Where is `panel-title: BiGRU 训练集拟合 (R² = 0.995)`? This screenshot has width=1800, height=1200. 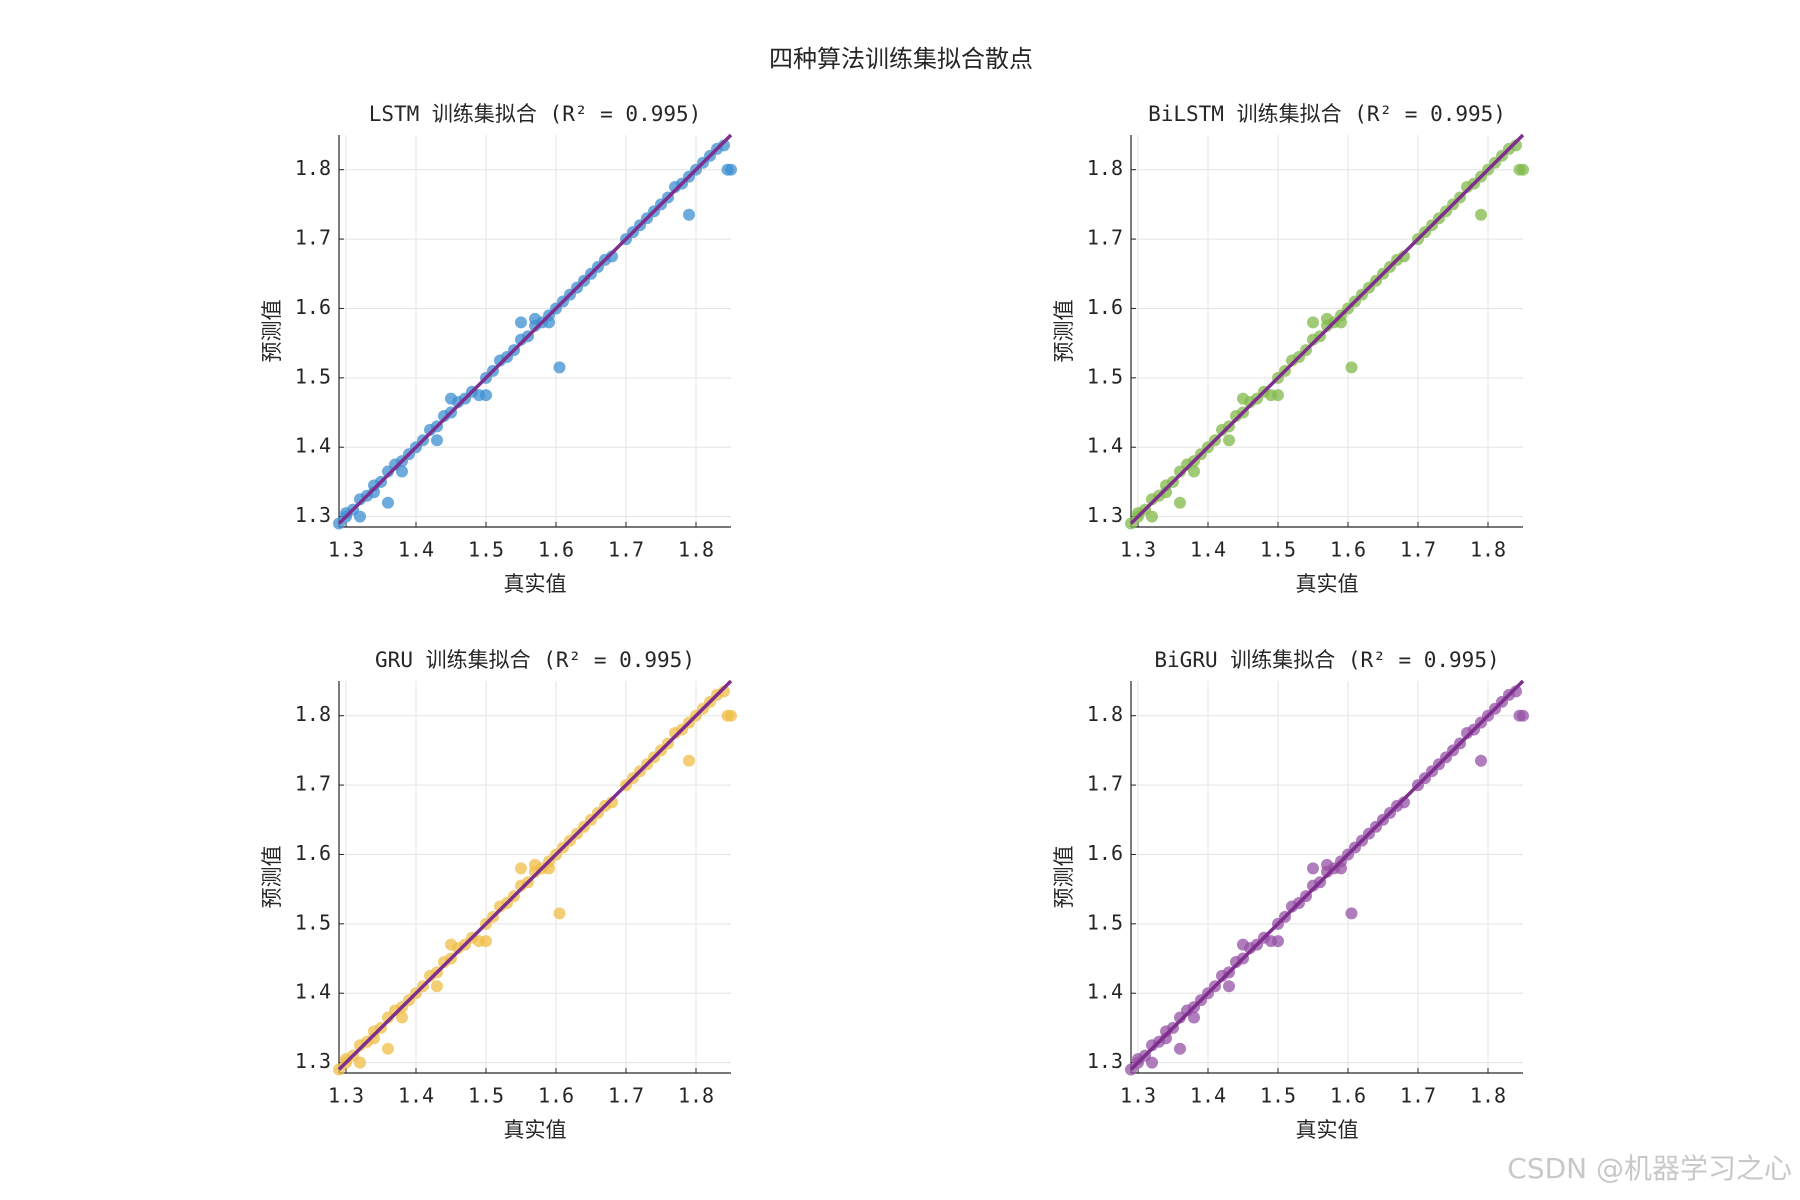 panel-title: BiGRU 训练集拟合 (R² = 0.995) is located at coordinates (1326, 660).